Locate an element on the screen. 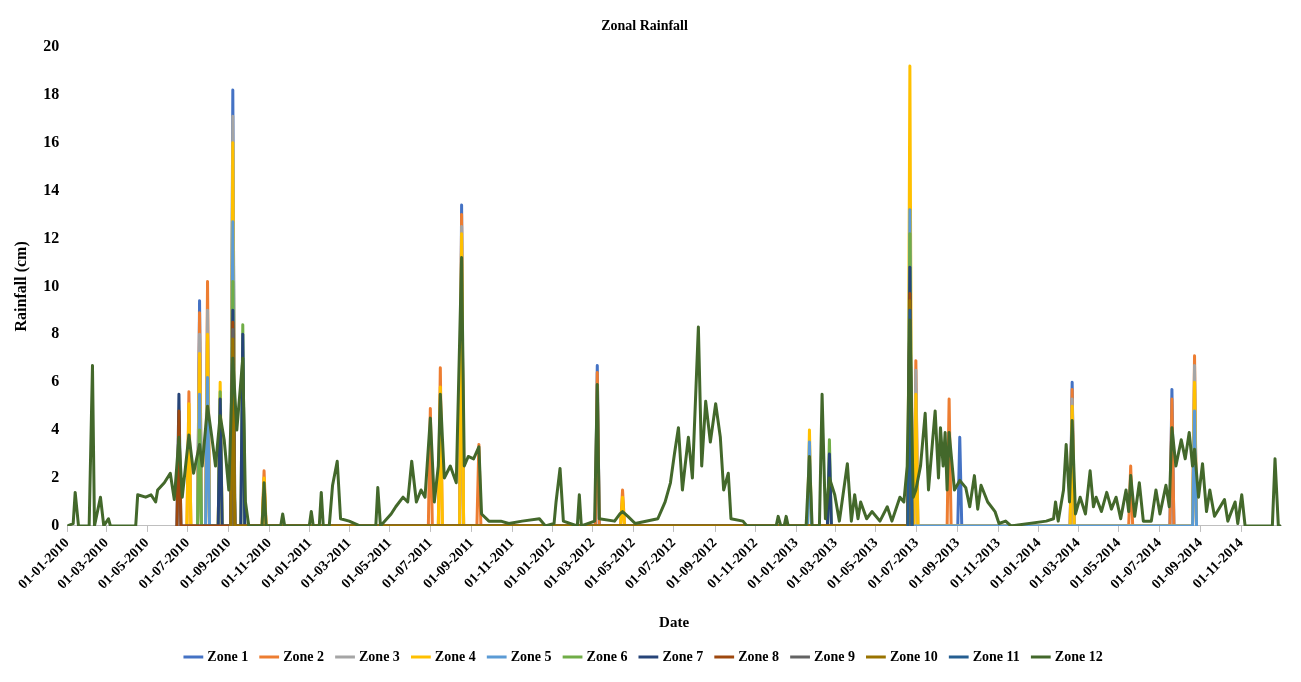  legend-label: Zone 2 is located at coordinates (304, 656).